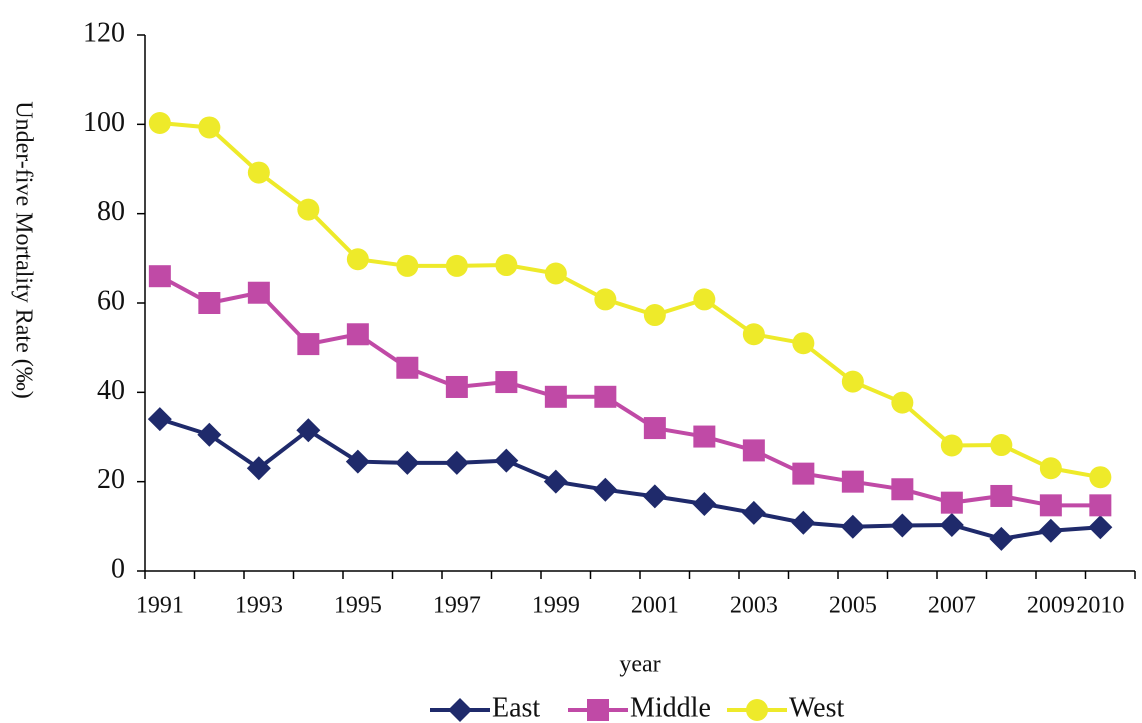 The height and width of the screenshot is (723, 1142). Describe the element at coordinates (1100, 606) in the screenshot. I see `x-tick-label: 2010` at that location.